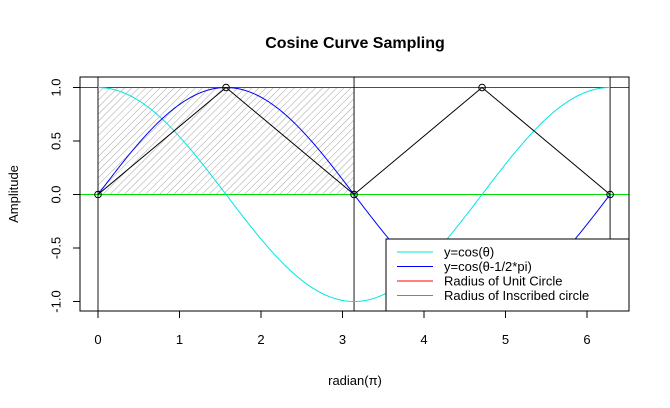 The width and height of the screenshot is (670, 408). I want to click on x-tick-label: 4, so click(423, 339).